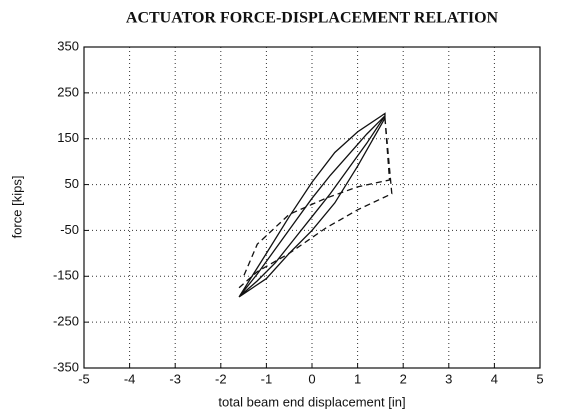 This screenshot has height=420, width=578. Describe the element at coordinates (66, 275) in the screenshot. I see `y-tick-label: -150` at that location.